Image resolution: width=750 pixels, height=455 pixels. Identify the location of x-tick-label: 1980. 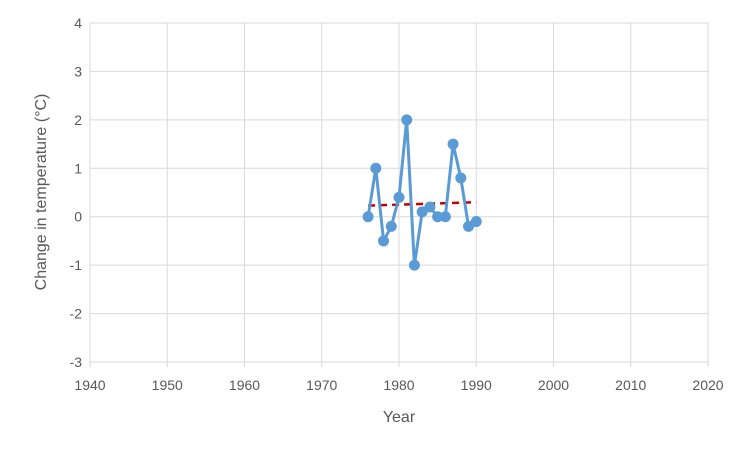
(398, 385).